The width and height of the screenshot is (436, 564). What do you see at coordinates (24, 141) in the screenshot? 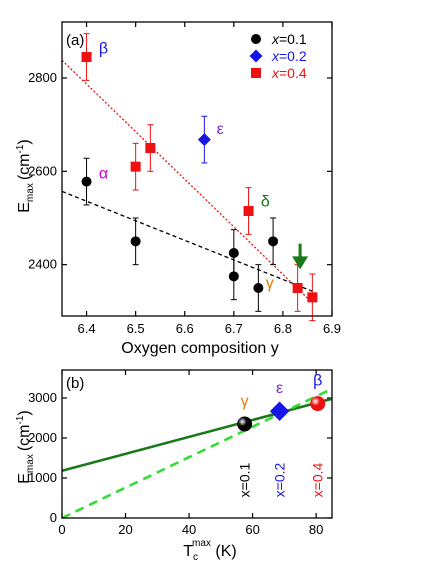
I see `panel-a-y-axis-close: )` at bounding box center [24, 141].